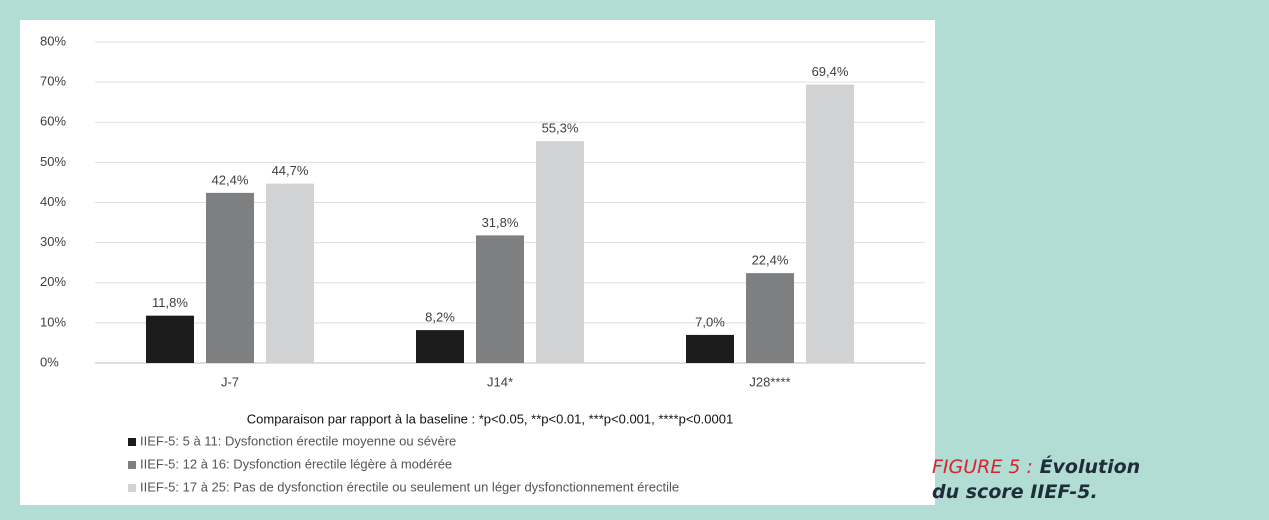 Image resolution: width=1269 pixels, height=520 pixels. What do you see at coordinates (560, 128) in the screenshot?
I see `value-label: 55,3%` at bounding box center [560, 128].